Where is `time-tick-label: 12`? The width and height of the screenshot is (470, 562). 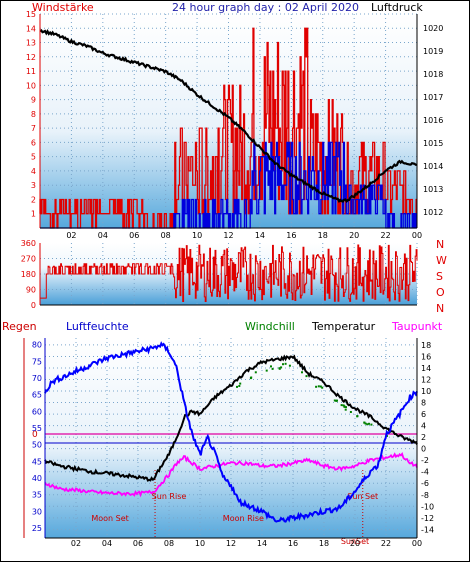 time-tick-label: 12 is located at coordinates (228, 235).